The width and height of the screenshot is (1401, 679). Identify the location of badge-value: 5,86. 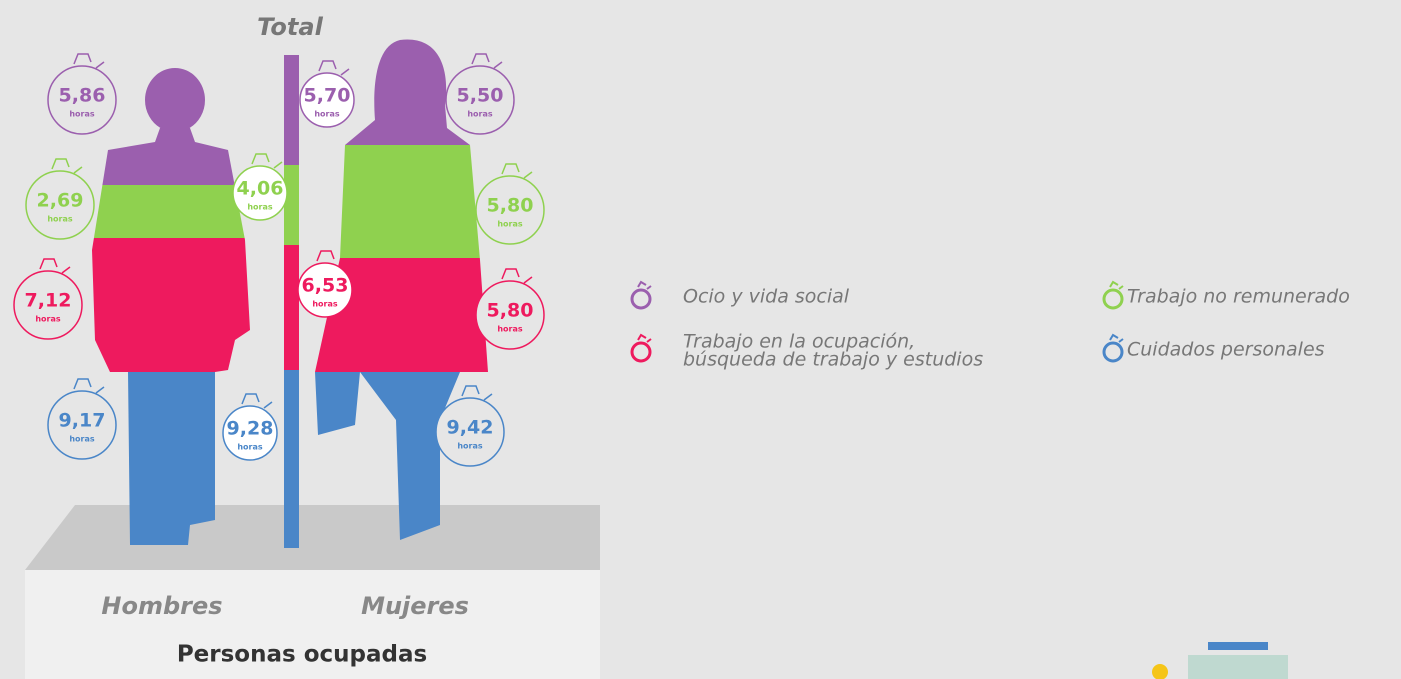
(82, 96).